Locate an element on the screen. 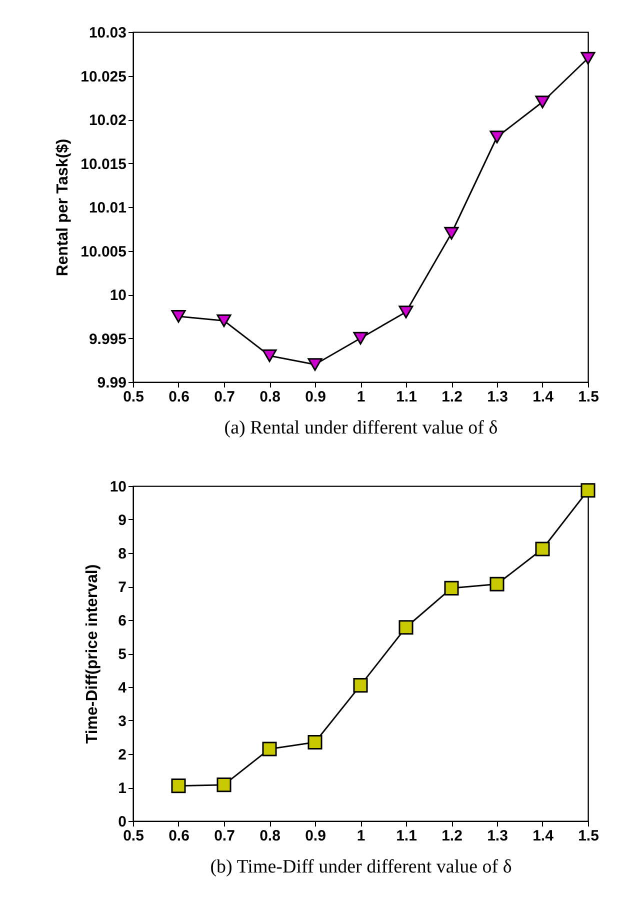 This screenshot has height=901, width=626. y-tick-label: 4 is located at coordinates (123, 688).